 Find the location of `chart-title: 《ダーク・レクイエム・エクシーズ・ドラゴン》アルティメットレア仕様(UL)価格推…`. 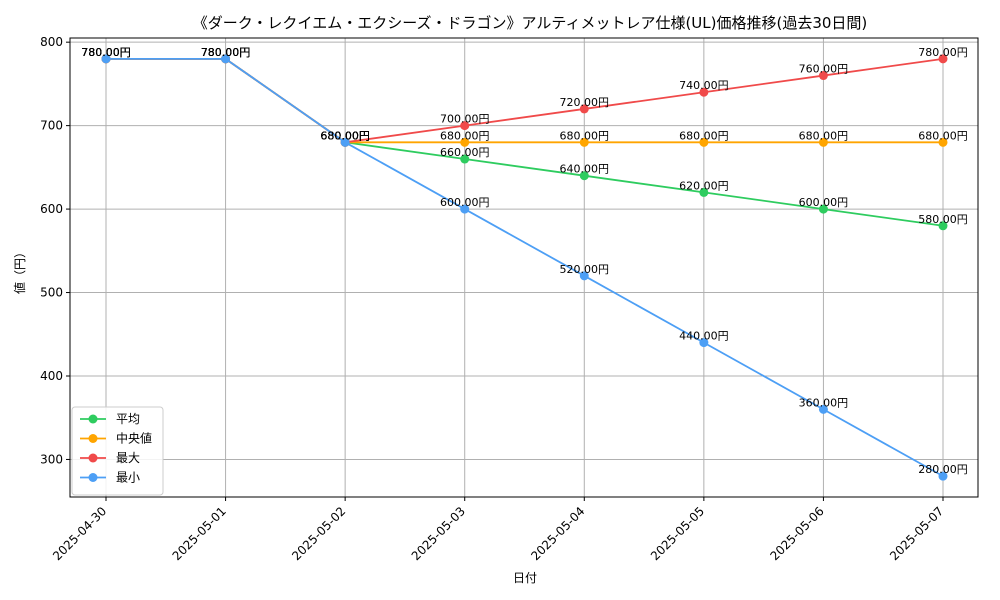

chart-title: 《ダーク・レクイエム・エクシーズ・ドラゴン》アルティメットレア仕様(UL)価格推… is located at coordinates (530, 23).